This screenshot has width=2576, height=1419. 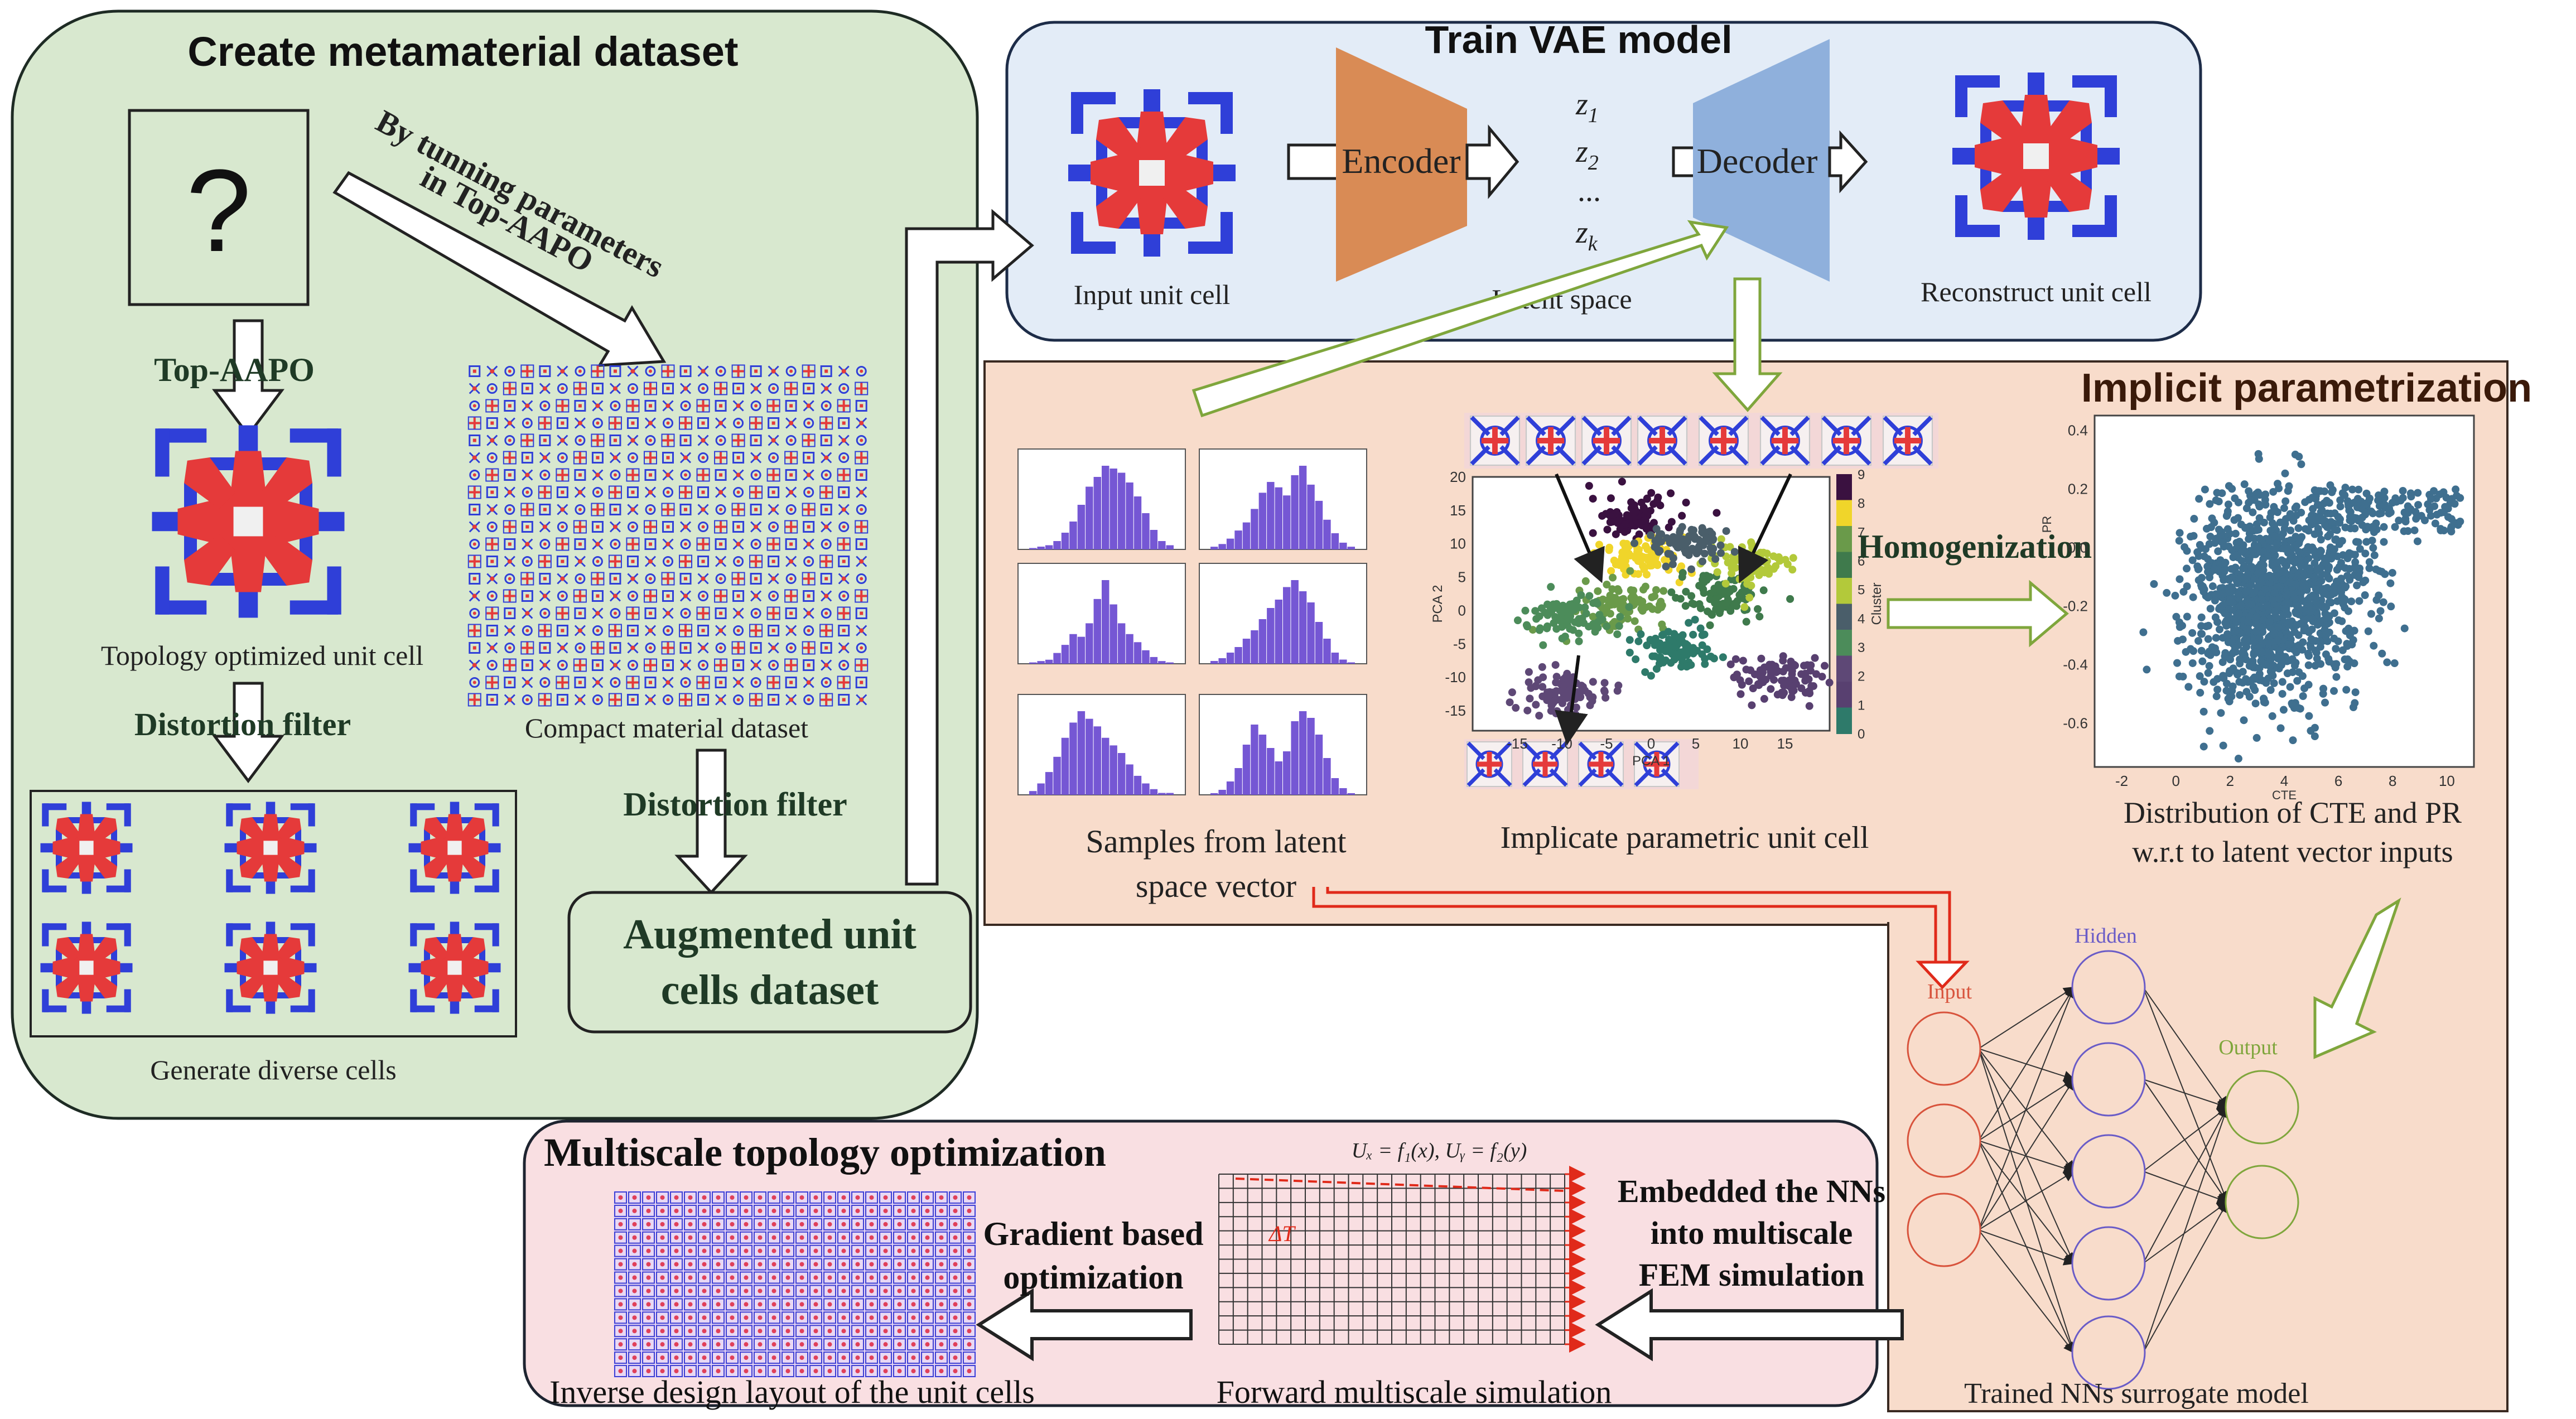 I want to click on colorbar-tick: 6, so click(x=1861, y=561).